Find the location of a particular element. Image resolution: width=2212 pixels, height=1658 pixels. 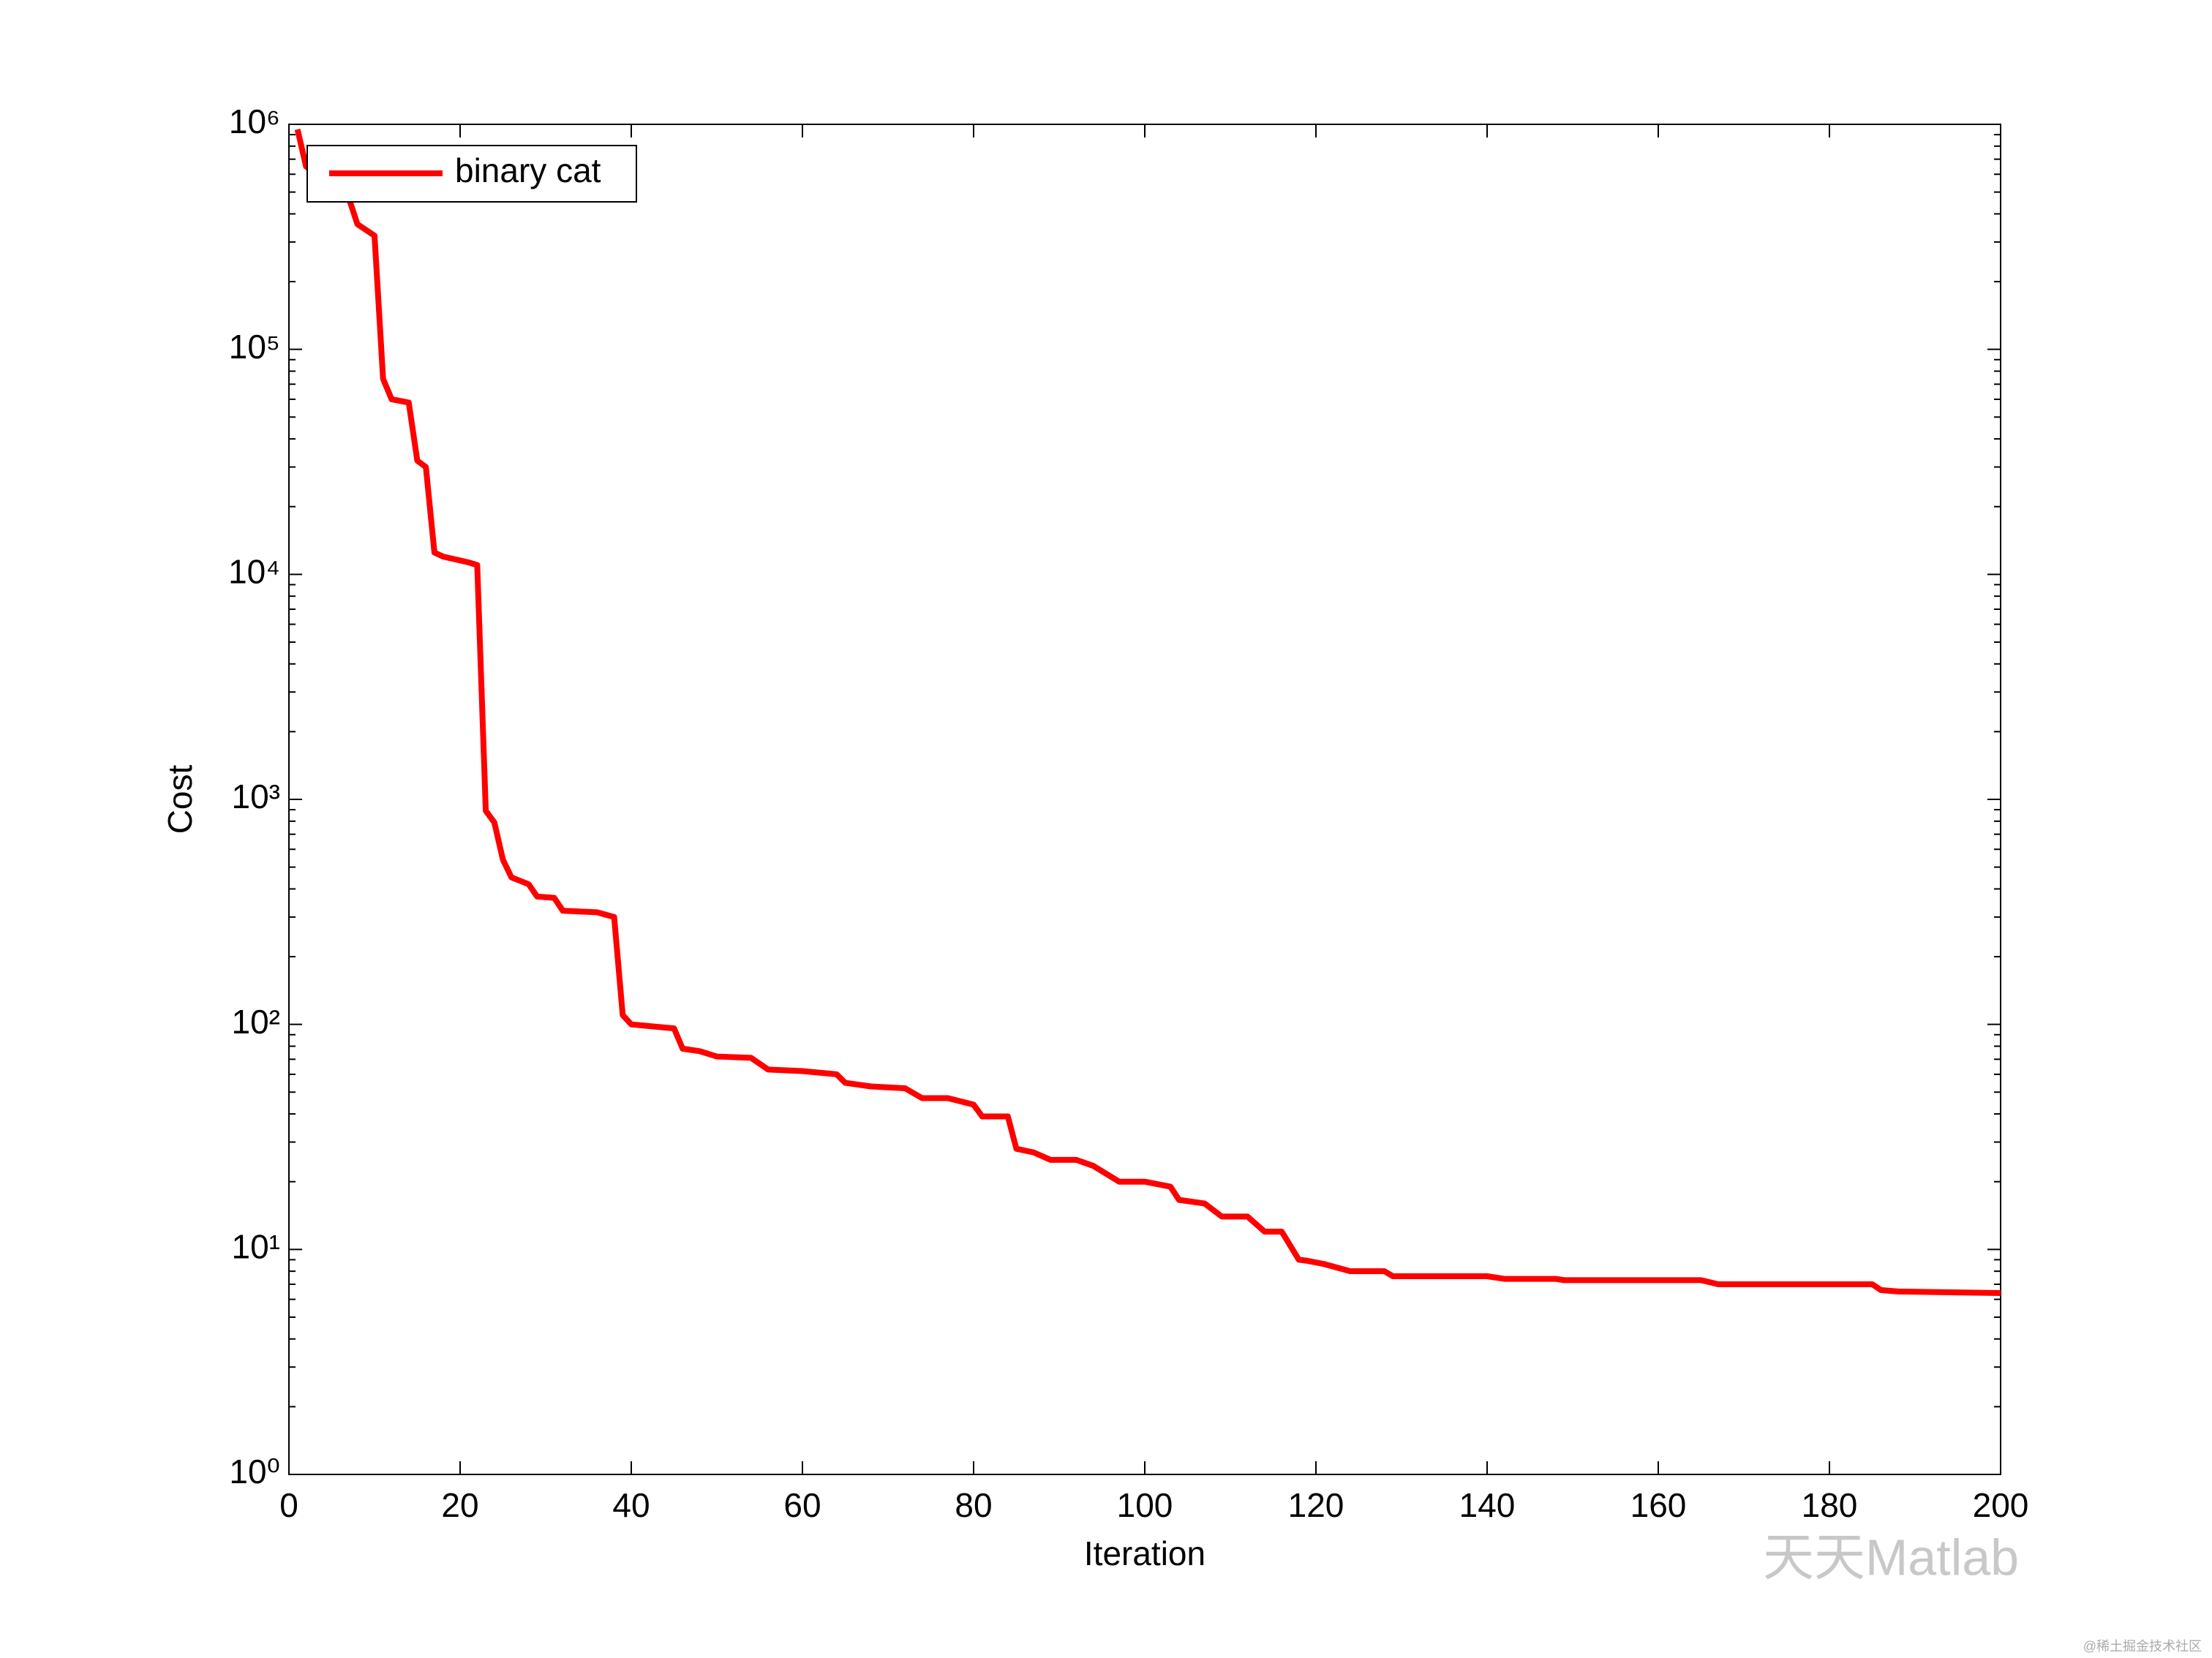

x-tick-label: 200 is located at coordinates (2001, 1505).